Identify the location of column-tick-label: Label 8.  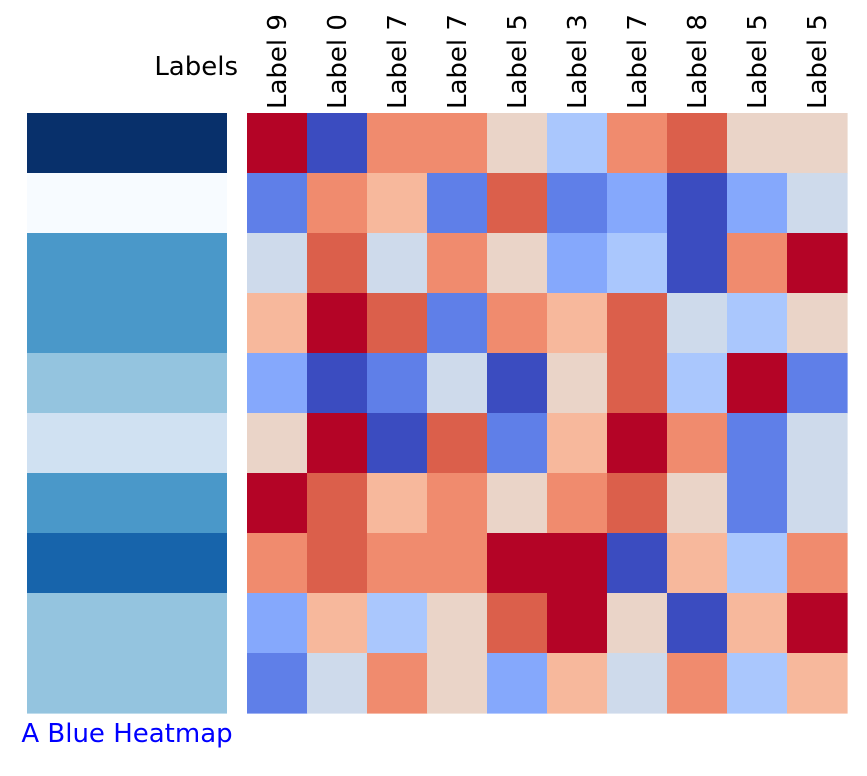
(698, 61).